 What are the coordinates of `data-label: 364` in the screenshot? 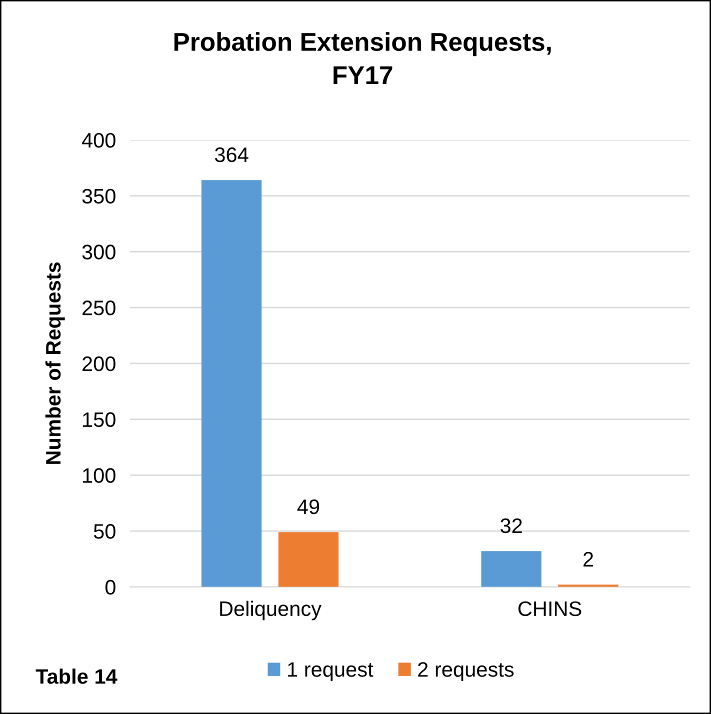 It's located at (231, 154).